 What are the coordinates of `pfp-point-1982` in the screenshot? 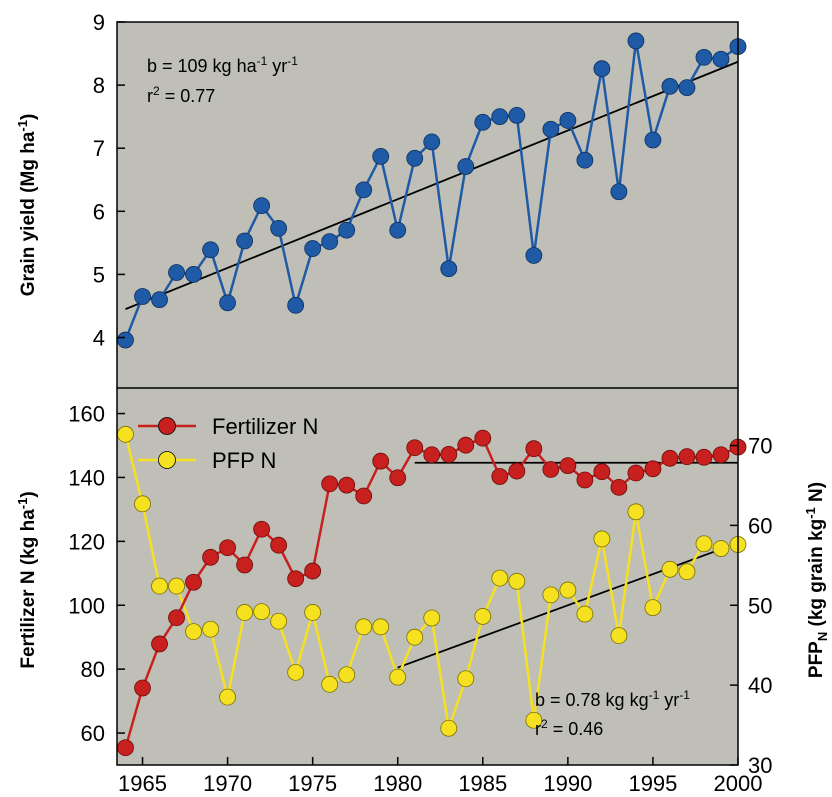 It's located at (432, 618).